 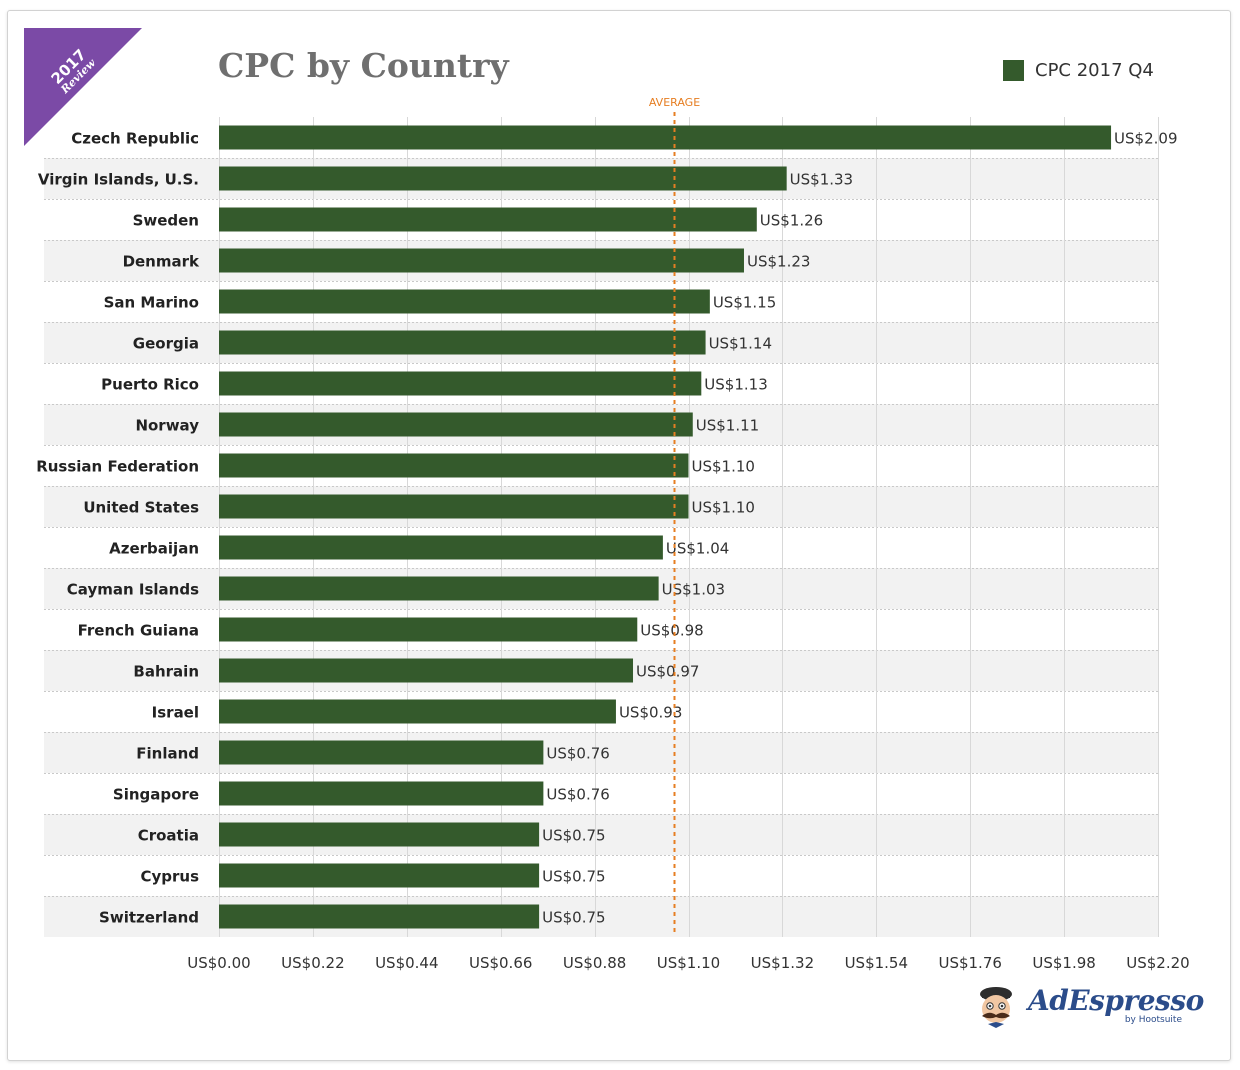 What do you see at coordinates (166, 221) in the screenshot?
I see `category-label: Sweden` at bounding box center [166, 221].